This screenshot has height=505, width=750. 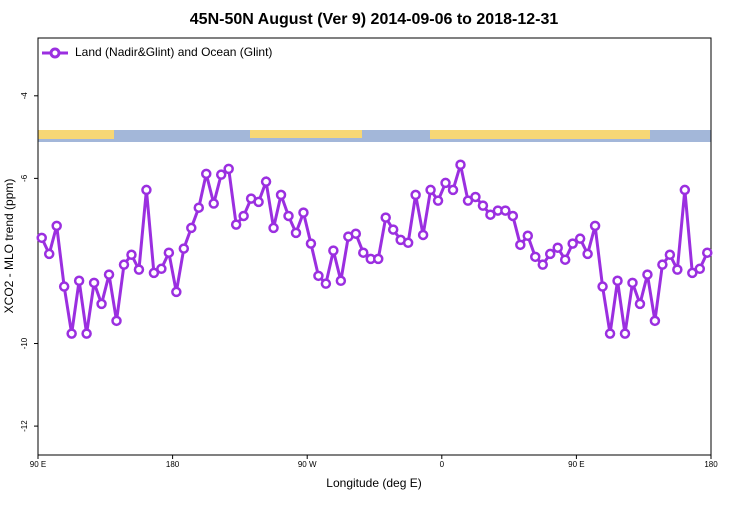 I want to click on y-axis-label: XCO2 - MLO trend (ppm), so click(x=9, y=246).